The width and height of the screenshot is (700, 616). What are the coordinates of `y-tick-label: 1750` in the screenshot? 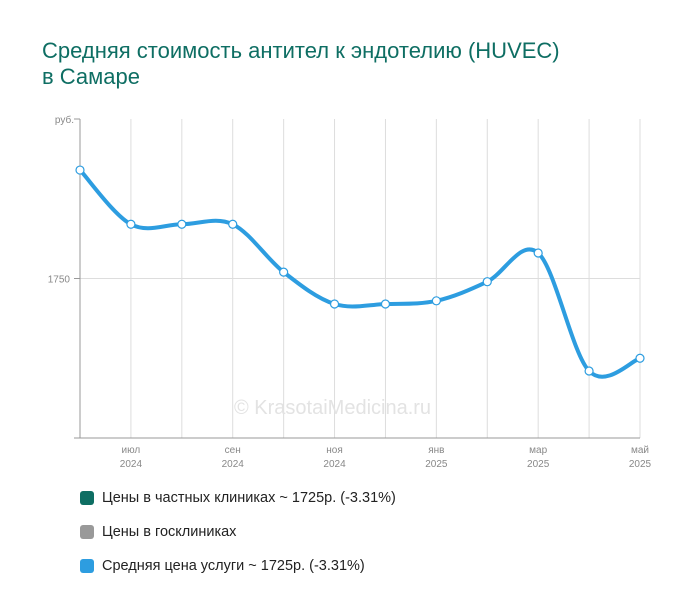 It's located at (59, 280).